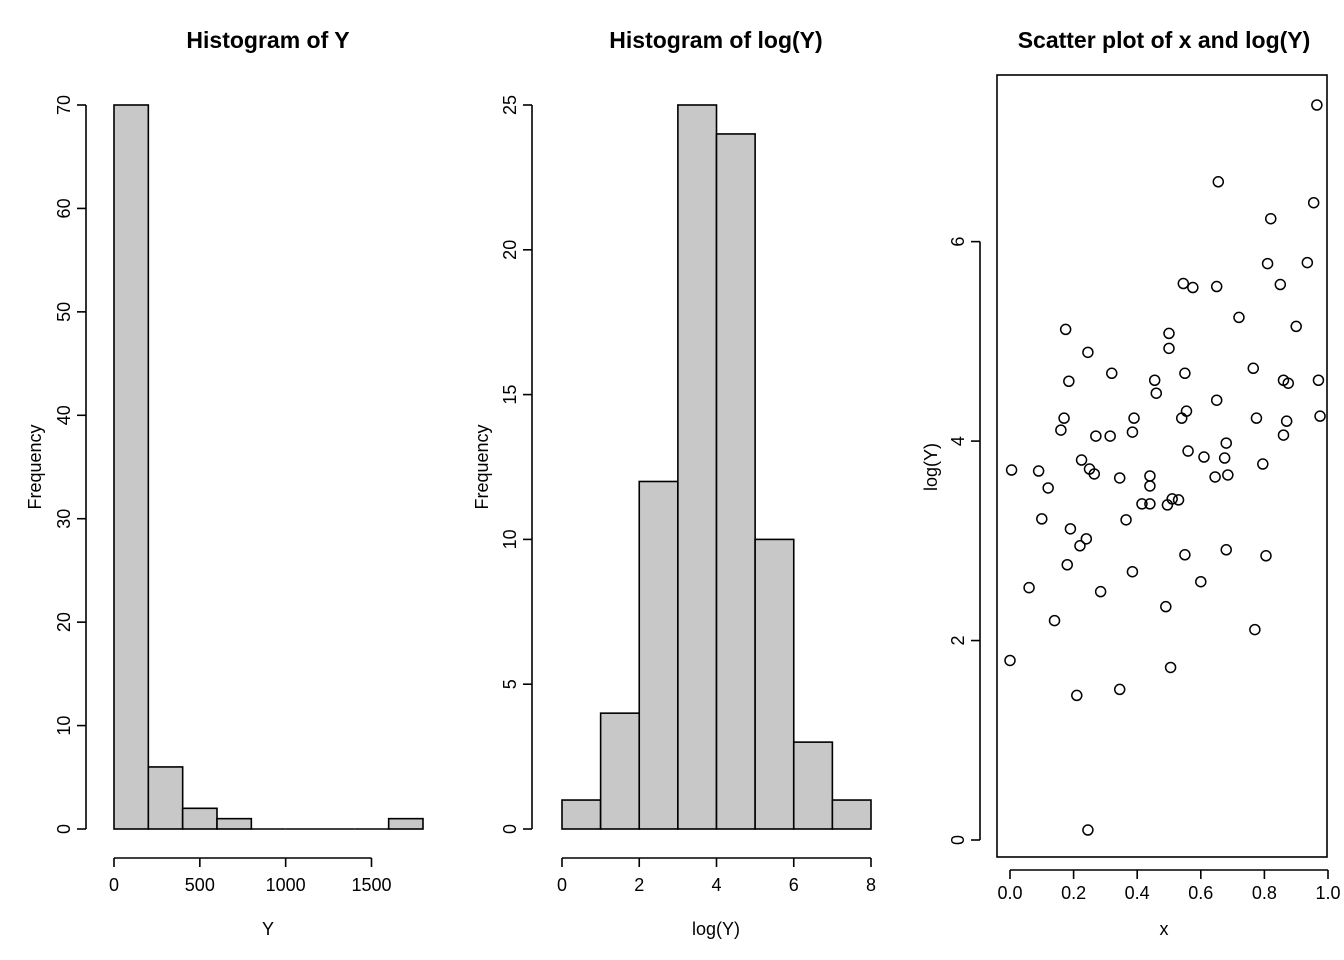 This screenshot has width=1344, height=960. Describe the element at coordinates (931, 467) in the screenshot. I see `y-axis-label: log(Y)` at that location.